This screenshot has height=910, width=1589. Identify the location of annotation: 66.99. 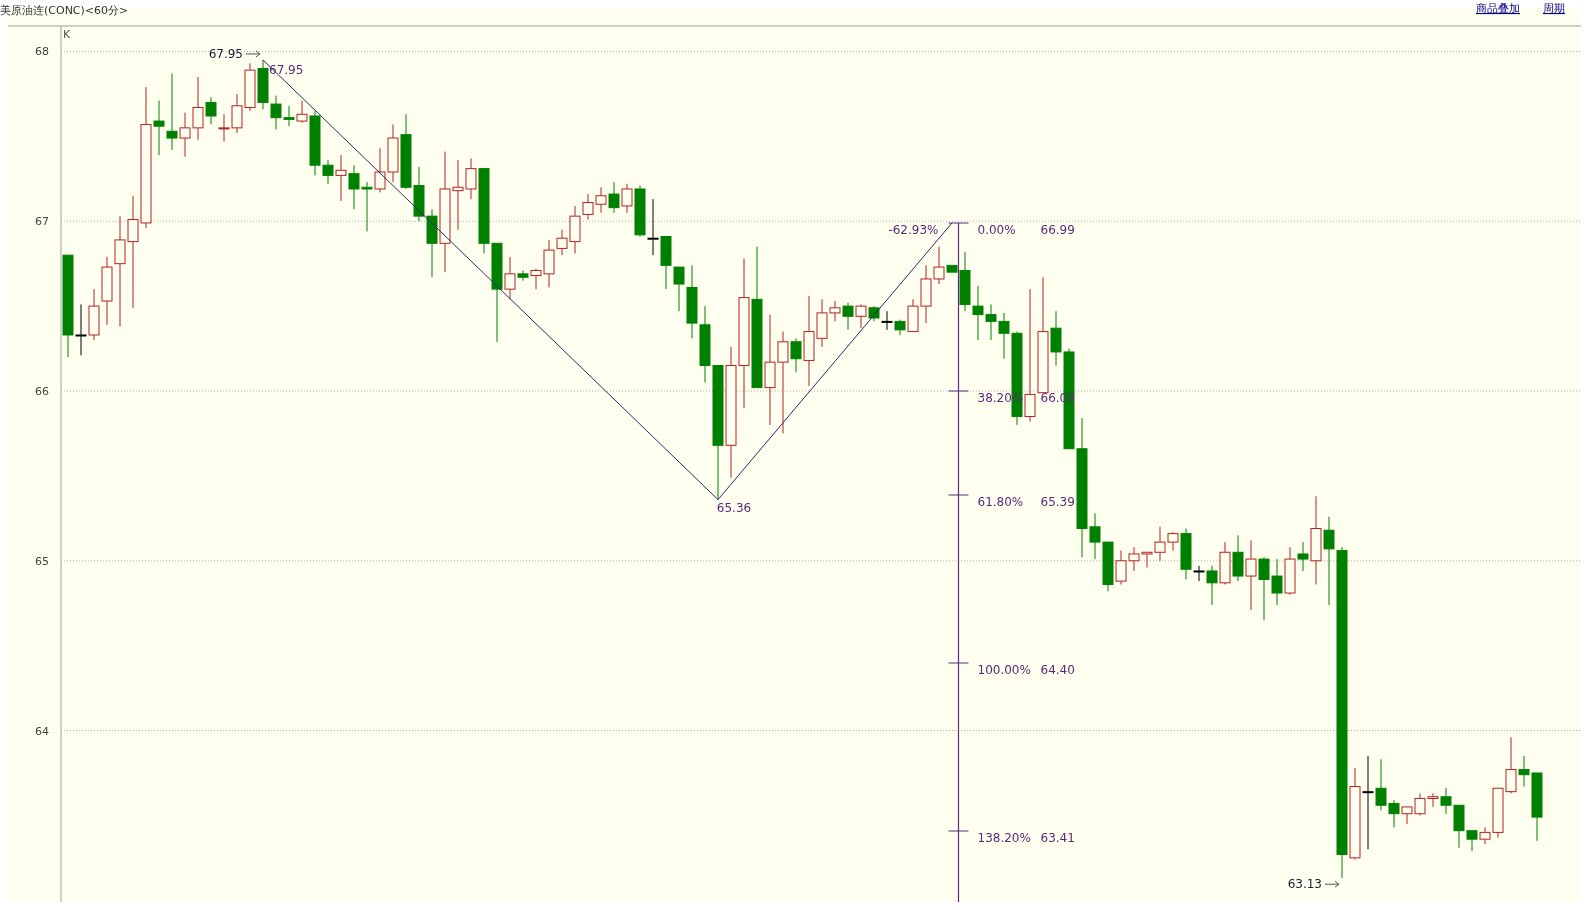
(1057, 230).